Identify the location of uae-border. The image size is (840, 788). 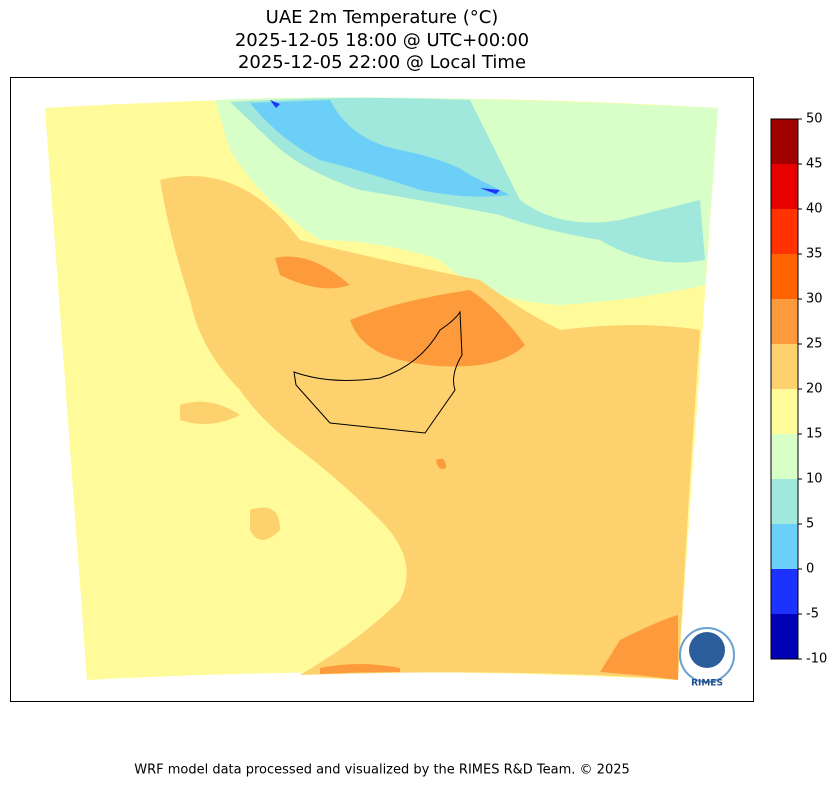
(378, 372).